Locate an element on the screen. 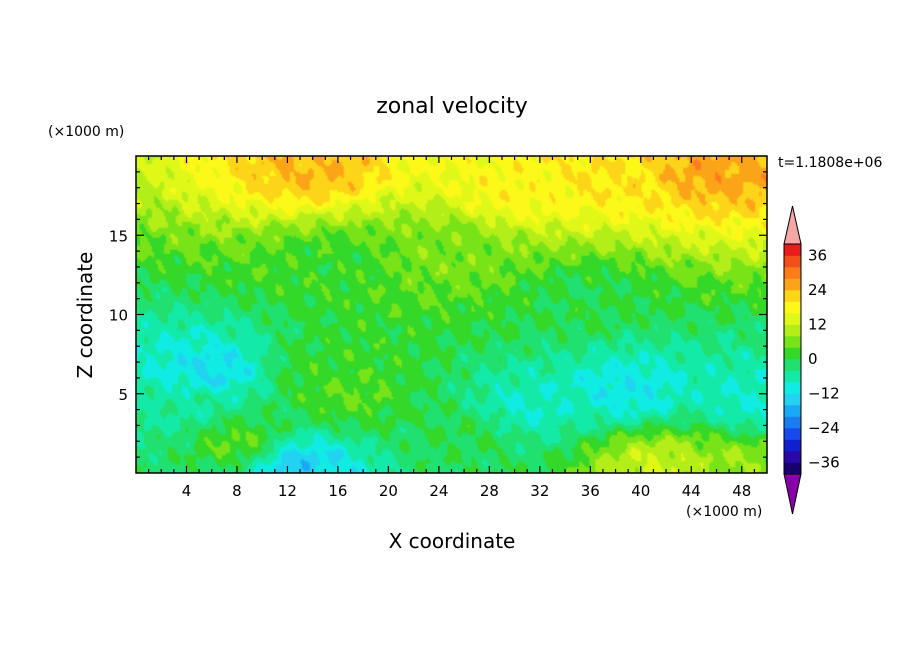 The height and width of the screenshot is (654, 904). x-unit-label: (×1000 m) is located at coordinates (724, 512).